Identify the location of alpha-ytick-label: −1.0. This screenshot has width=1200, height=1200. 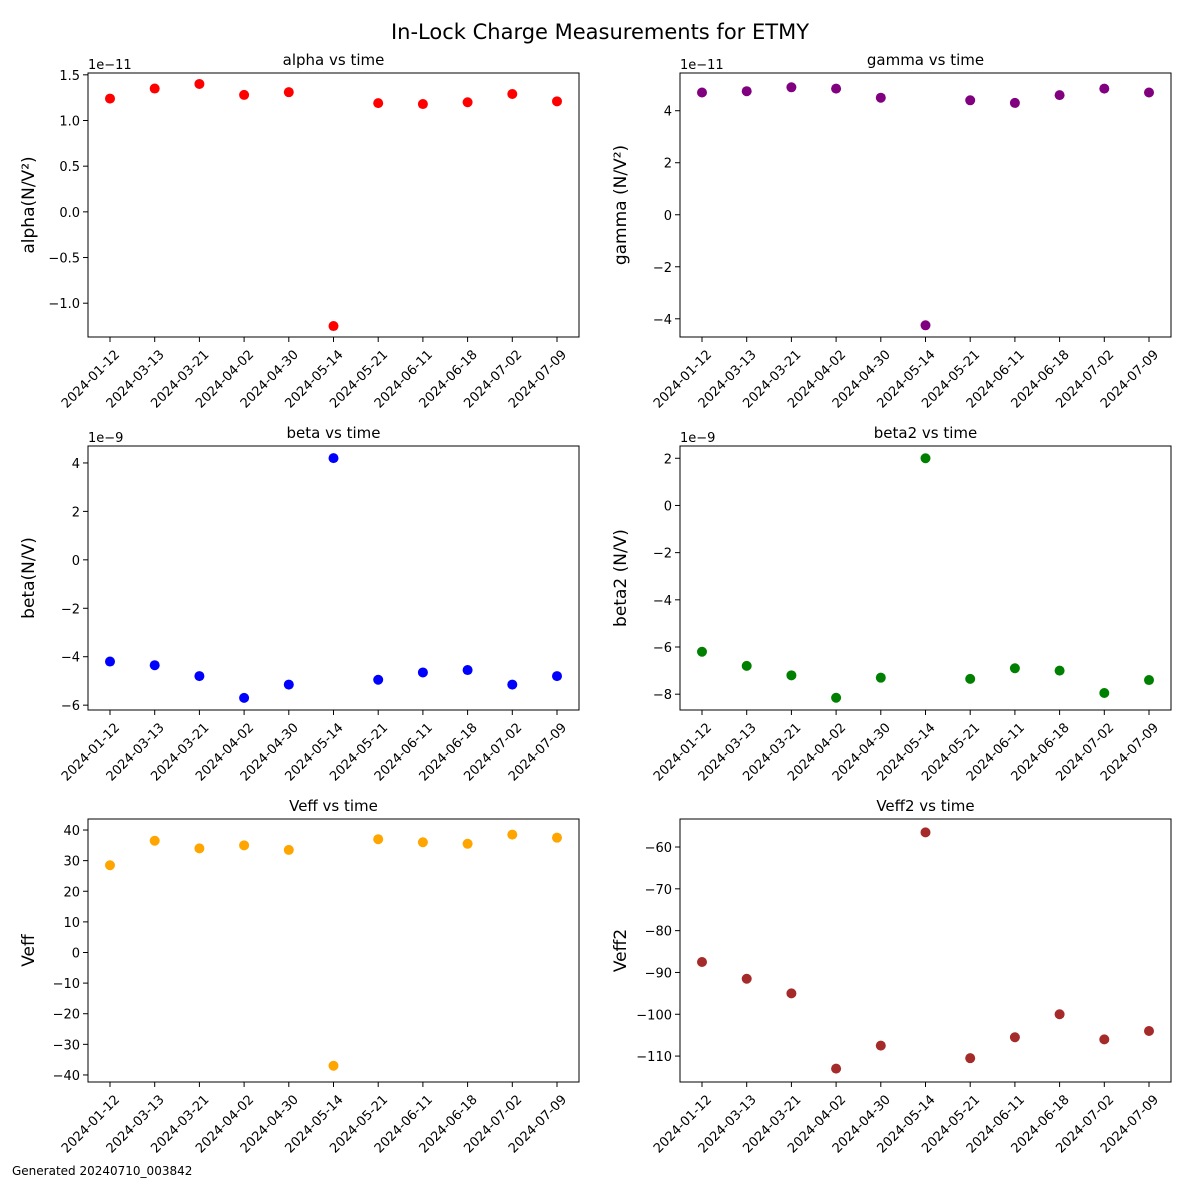
(64, 304).